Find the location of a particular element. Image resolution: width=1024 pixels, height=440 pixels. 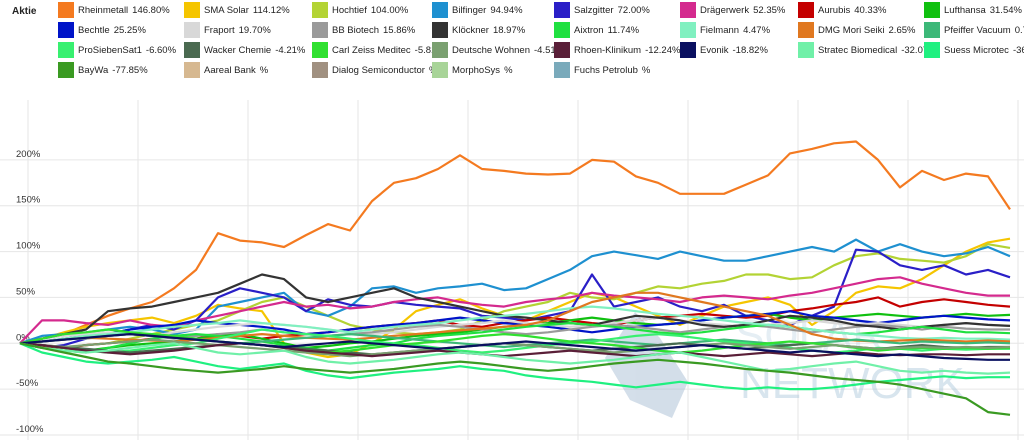

legend-series-value: 0.77% is located at coordinates (1019, 30).